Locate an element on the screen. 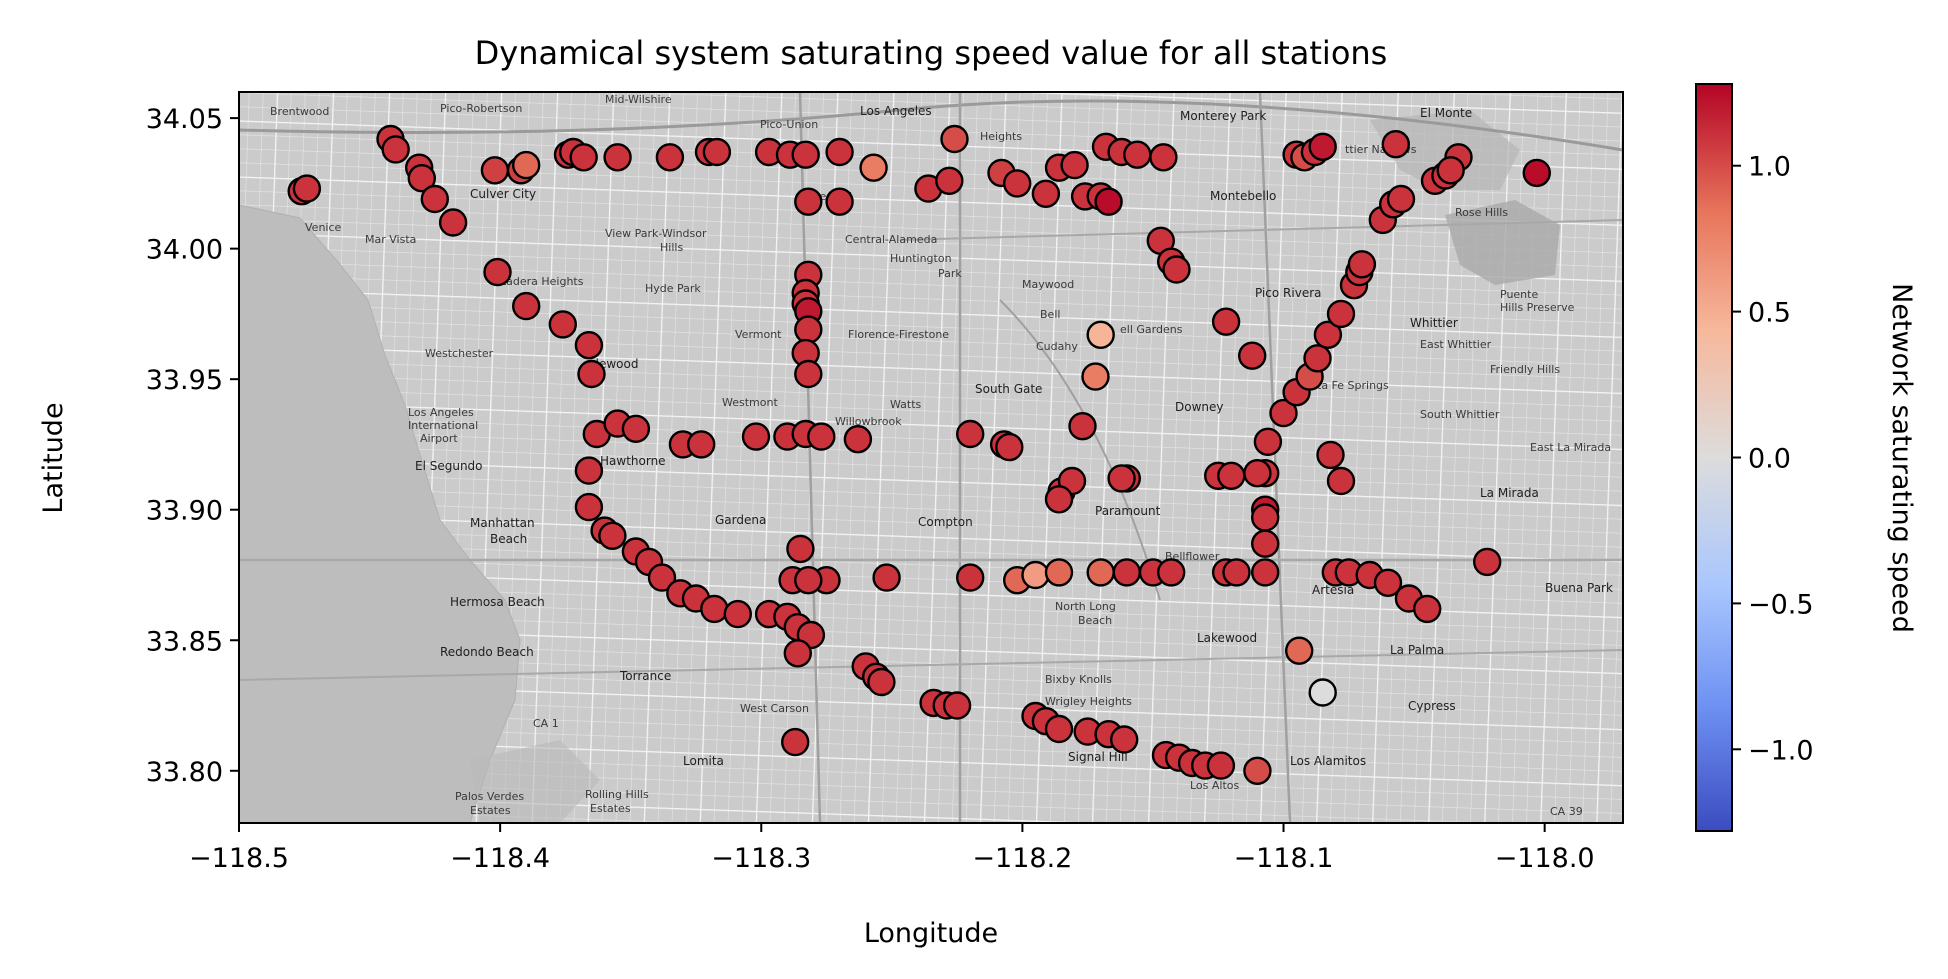 The height and width of the screenshot is (979, 1948). svg-text: Heights is located at coordinates (1001, 136).